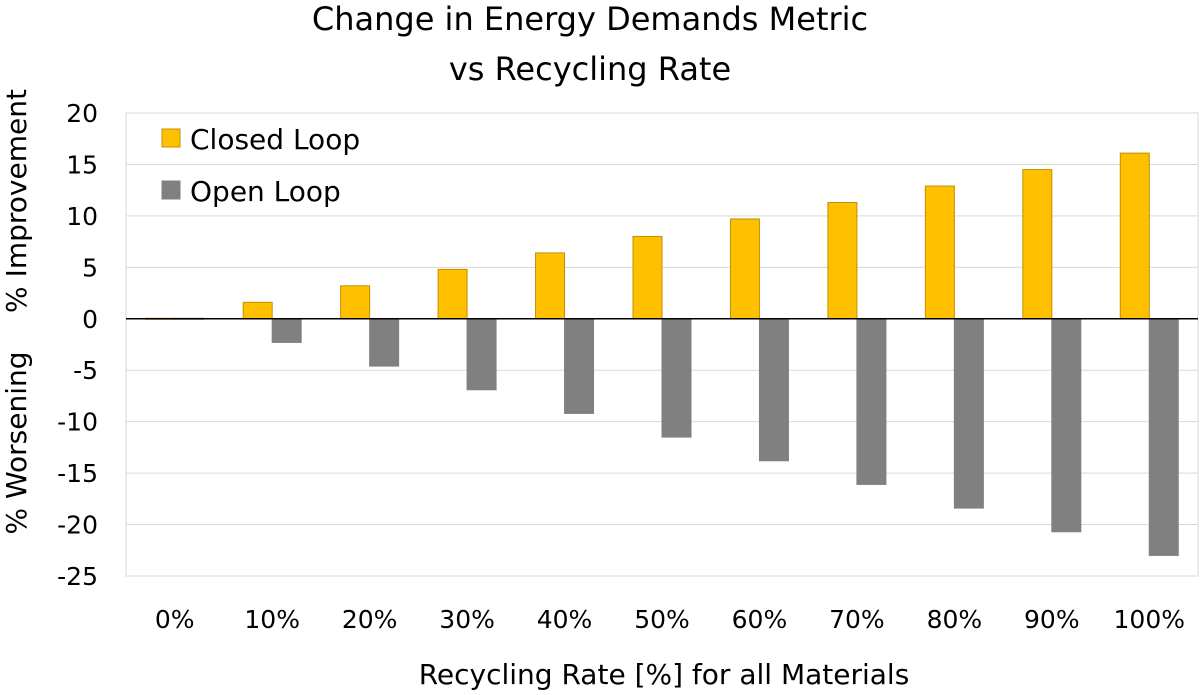 The width and height of the screenshot is (1200, 695). What do you see at coordinates (590, 69) in the screenshot?
I see `chart-title-line-2: vs Recycling Rate` at bounding box center [590, 69].